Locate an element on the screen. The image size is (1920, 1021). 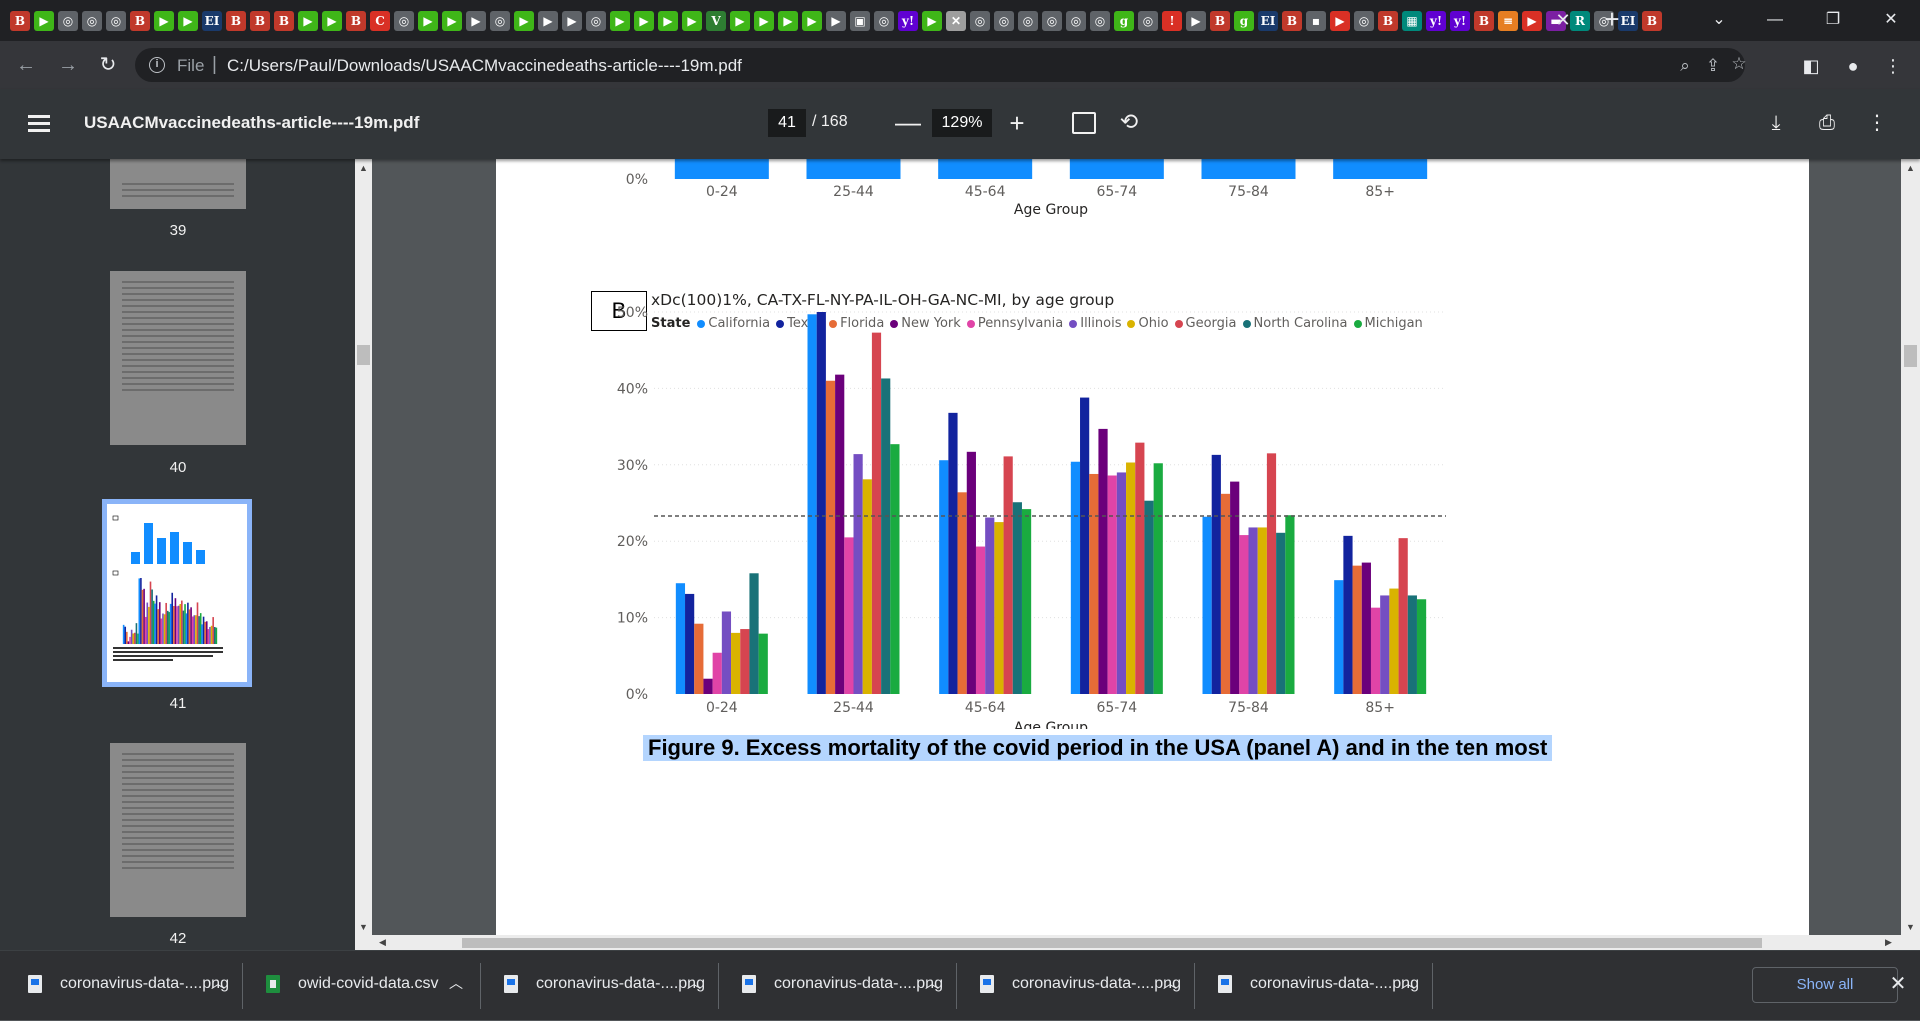
bar-california-85+ is located at coordinates (1339, 637).